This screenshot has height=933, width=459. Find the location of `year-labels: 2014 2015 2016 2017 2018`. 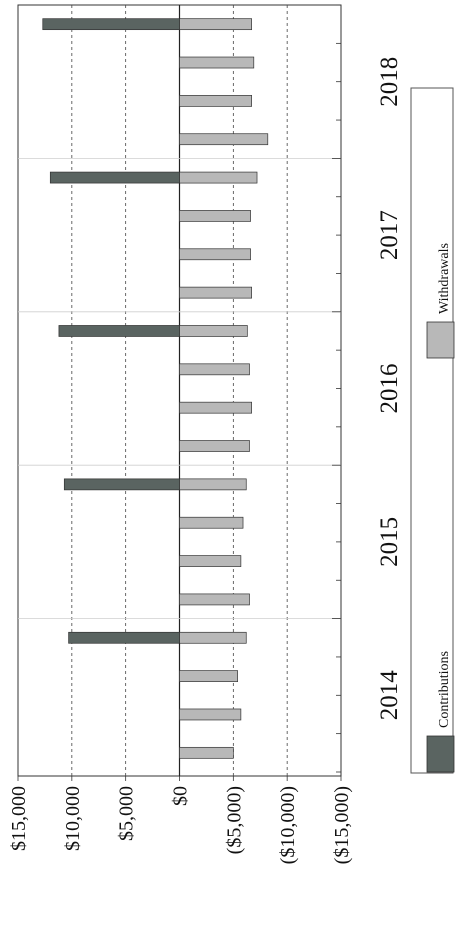

year-labels: 2014 2015 2016 2017 2018 is located at coordinates (389, 389).